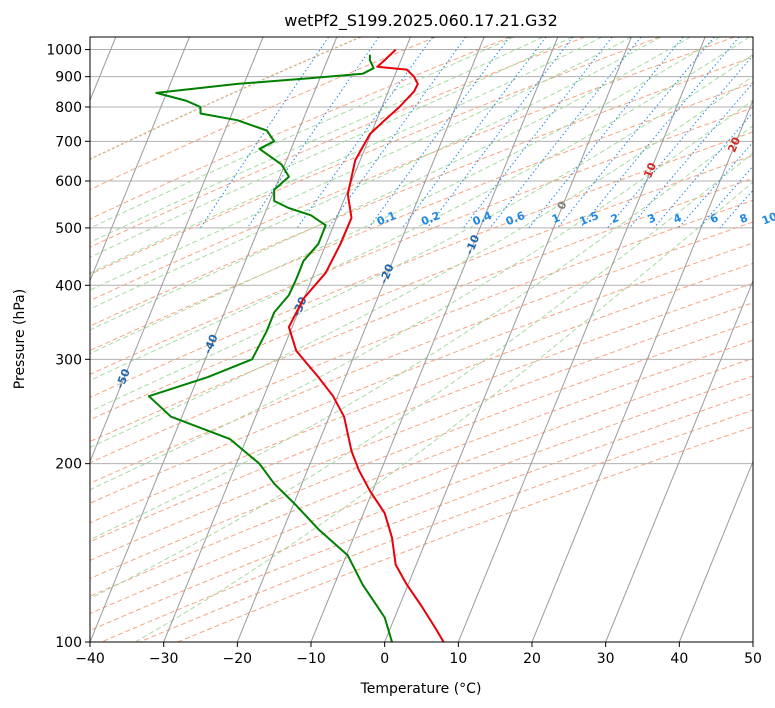  What do you see at coordinates (68, 142) in the screenshot?
I see `y-tick-label: 700` at bounding box center [68, 142].